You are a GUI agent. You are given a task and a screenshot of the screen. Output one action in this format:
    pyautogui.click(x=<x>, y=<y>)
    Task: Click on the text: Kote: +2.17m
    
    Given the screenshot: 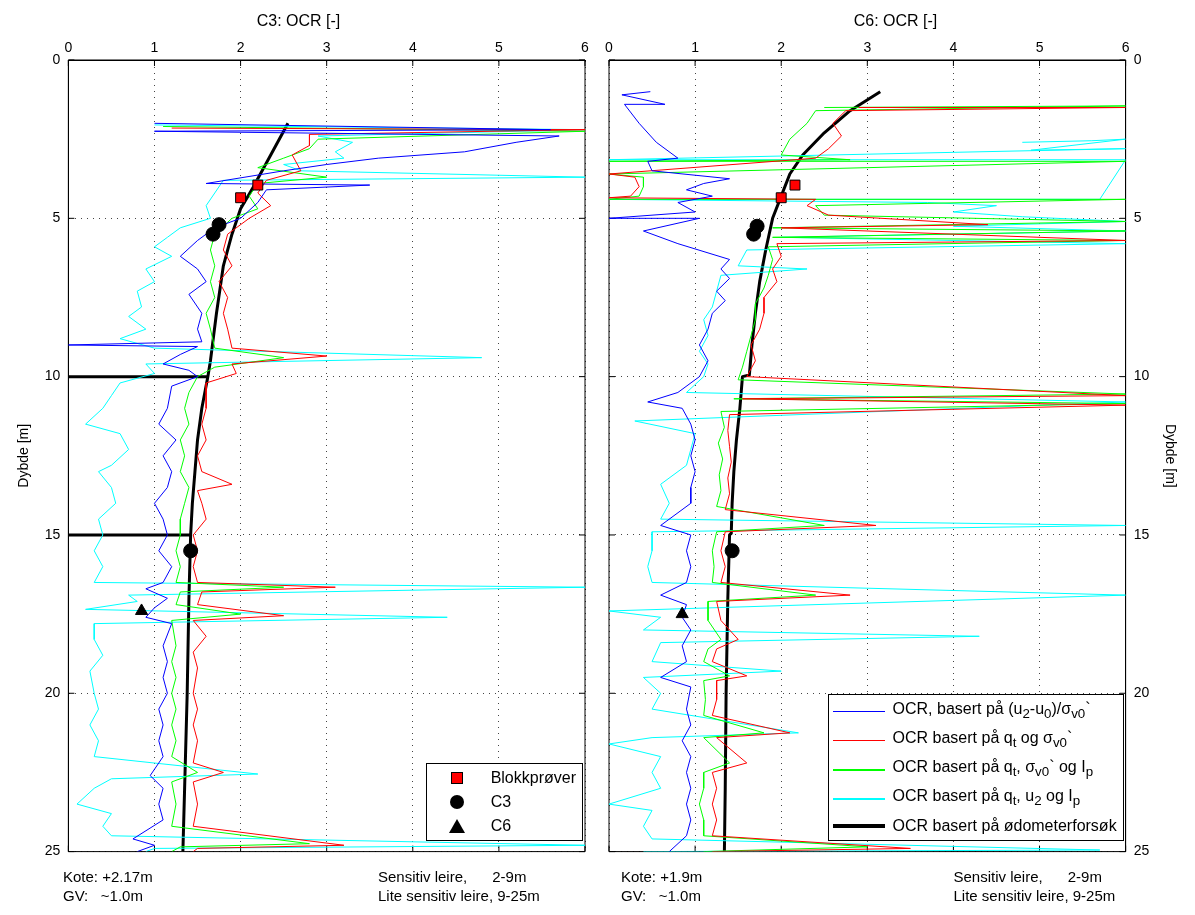 What is the action you would take?
    pyautogui.click(x=108, y=876)
    